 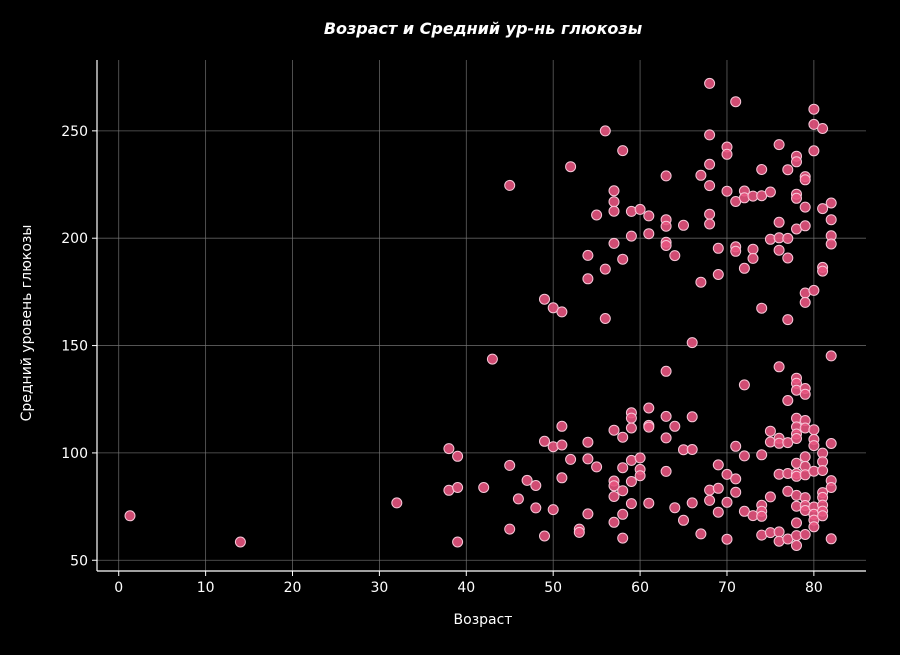 What do you see at coordinates (640, 588) in the screenshot?
I see `x-tick-label: 60` at bounding box center [640, 588].